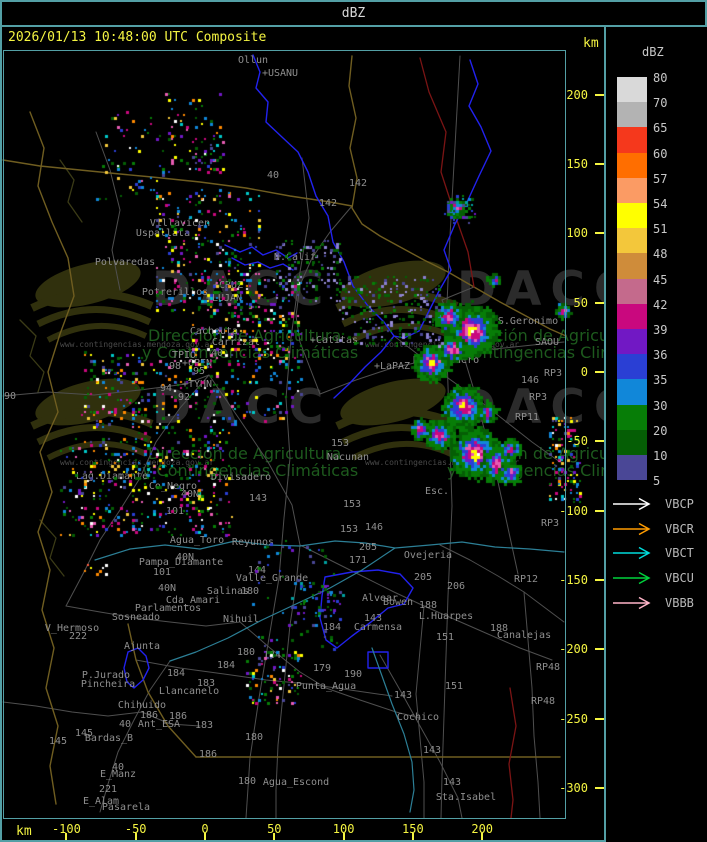 The height and width of the screenshot is (842, 707). I want to click on map-label: 143, so click(403, 695).